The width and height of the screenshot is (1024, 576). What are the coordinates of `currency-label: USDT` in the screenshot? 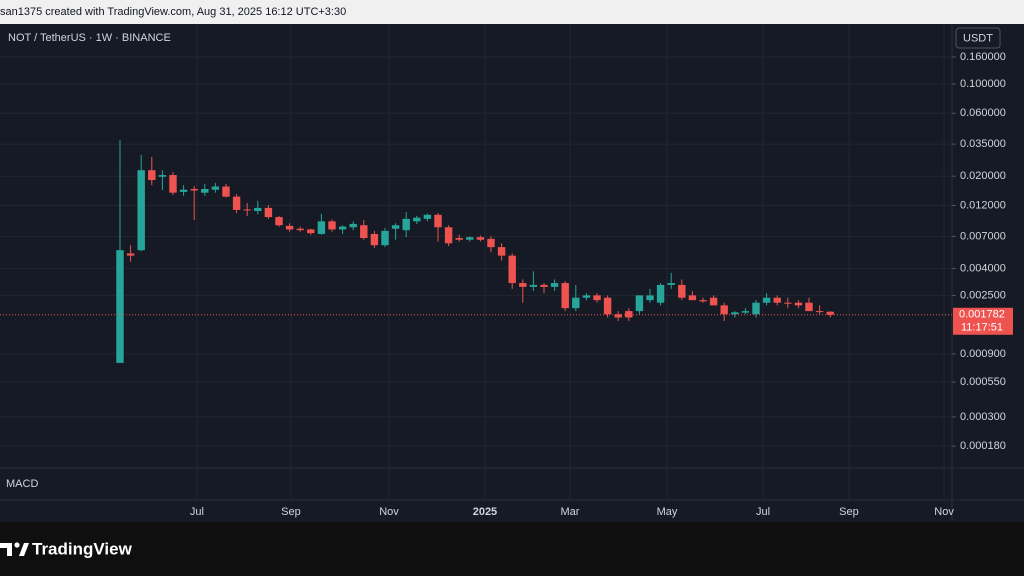 It's located at (978, 38).